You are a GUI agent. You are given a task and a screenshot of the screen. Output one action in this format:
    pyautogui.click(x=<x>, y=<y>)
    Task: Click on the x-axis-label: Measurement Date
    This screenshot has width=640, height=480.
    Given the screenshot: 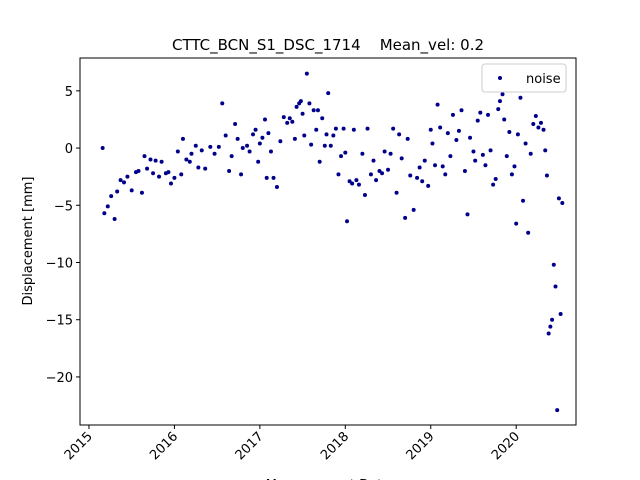 What is the action you would take?
    pyautogui.click(x=328, y=479)
    